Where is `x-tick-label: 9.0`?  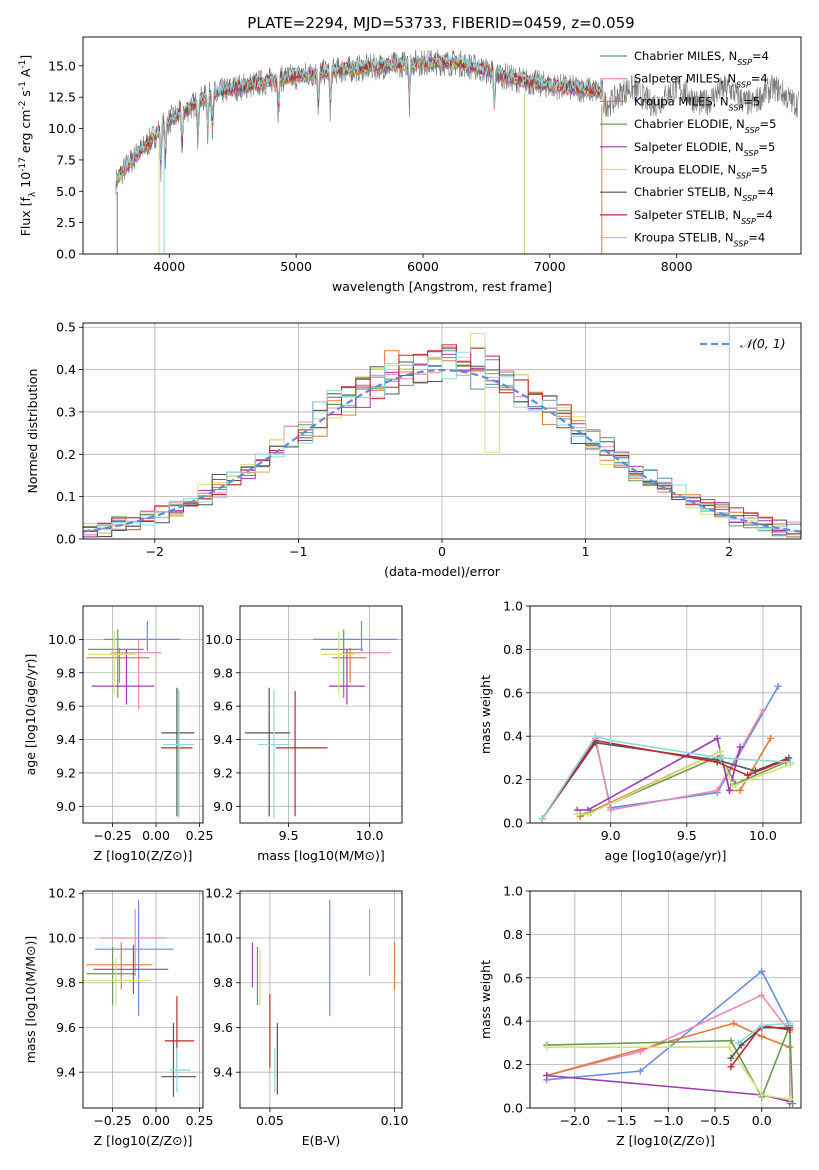 x-tick-label: 9.0 is located at coordinates (611, 835).